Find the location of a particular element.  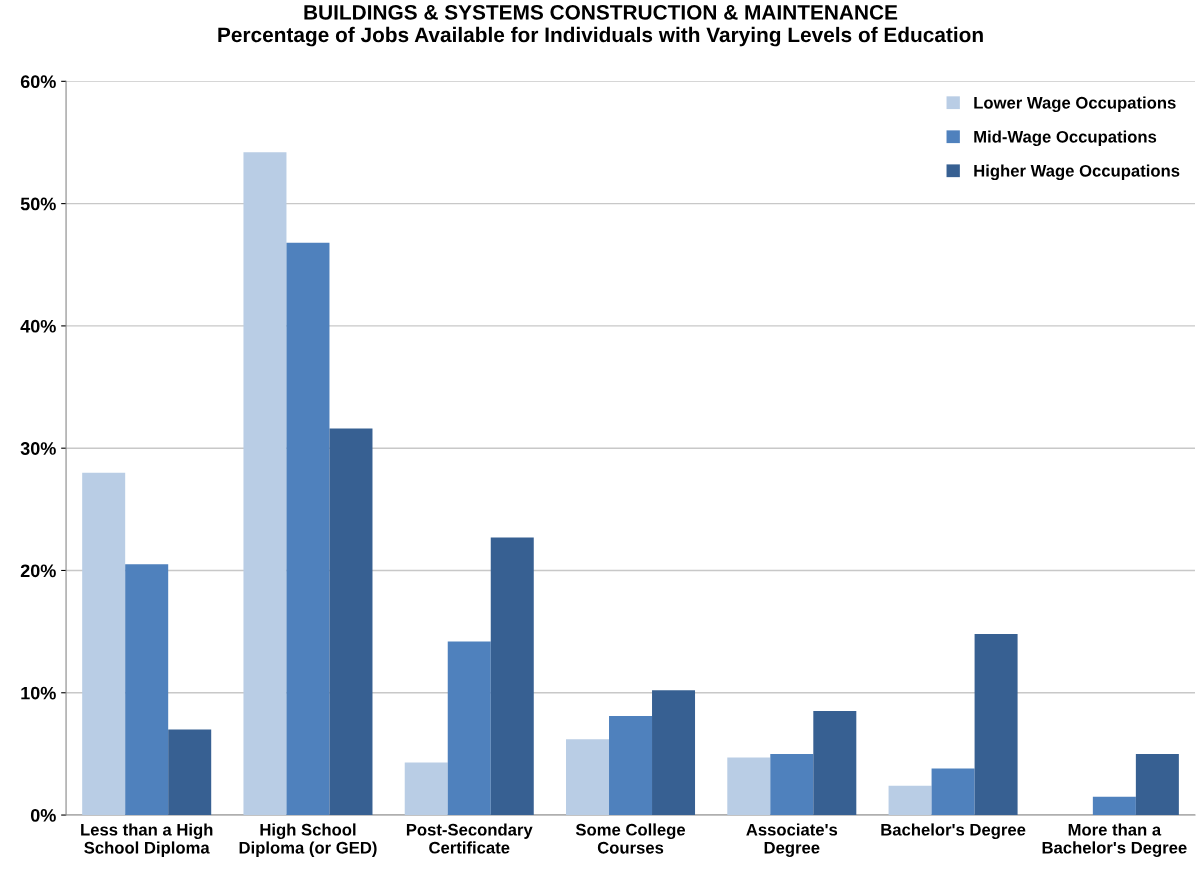

x-tick-label: Bachelor's Degree is located at coordinates (953, 831).